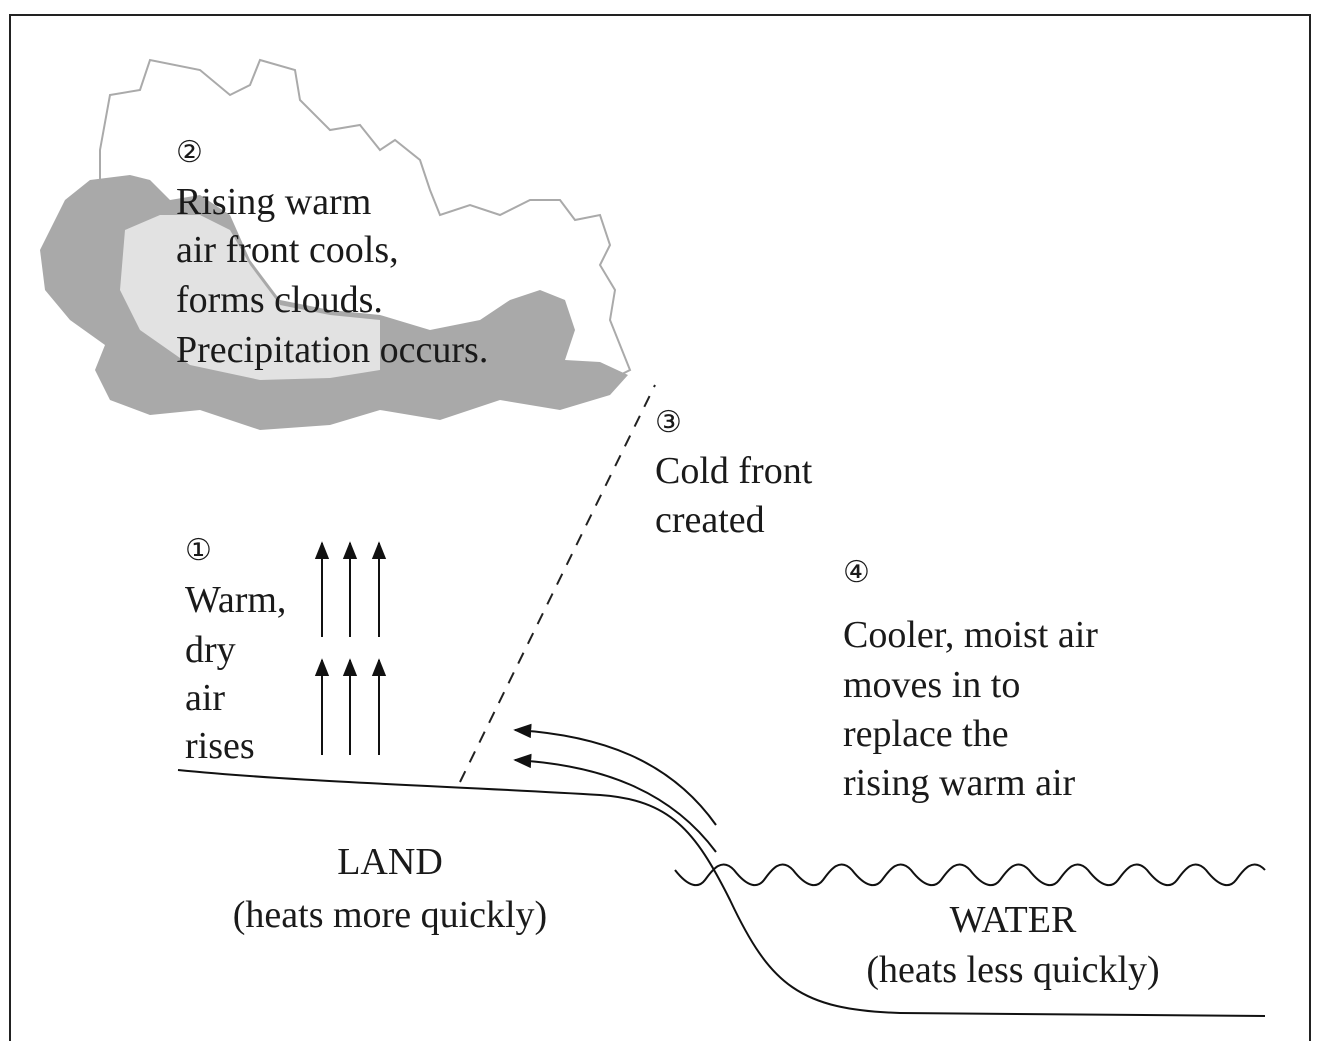  Describe the element at coordinates (189, 152) in the screenshot. I see `step-number: ②` at that location.